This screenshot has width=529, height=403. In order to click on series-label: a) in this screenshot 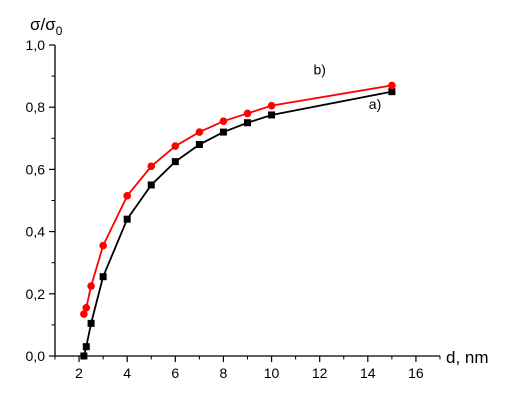, I will do `click(375, 104)`.